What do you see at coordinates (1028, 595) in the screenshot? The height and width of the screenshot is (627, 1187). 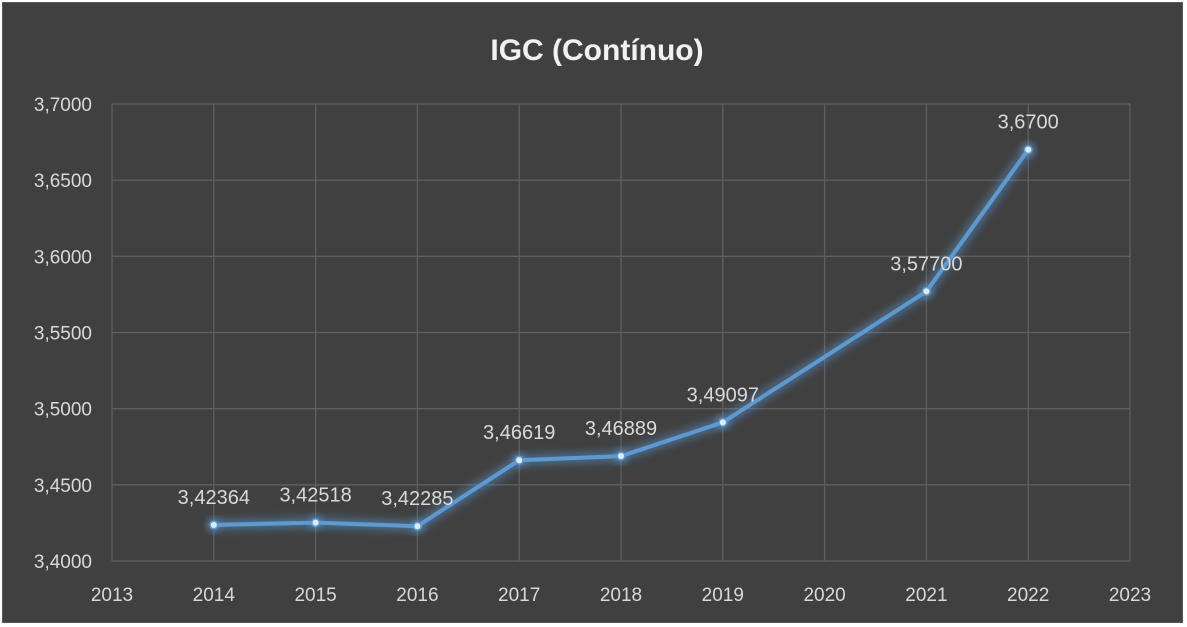 I see `x-tick-label-2022: 2022` at bounding box center [1028, 595].